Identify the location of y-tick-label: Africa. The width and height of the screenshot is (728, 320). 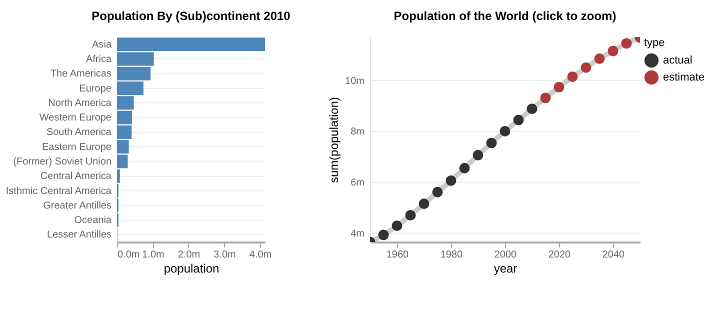
(99, 59).